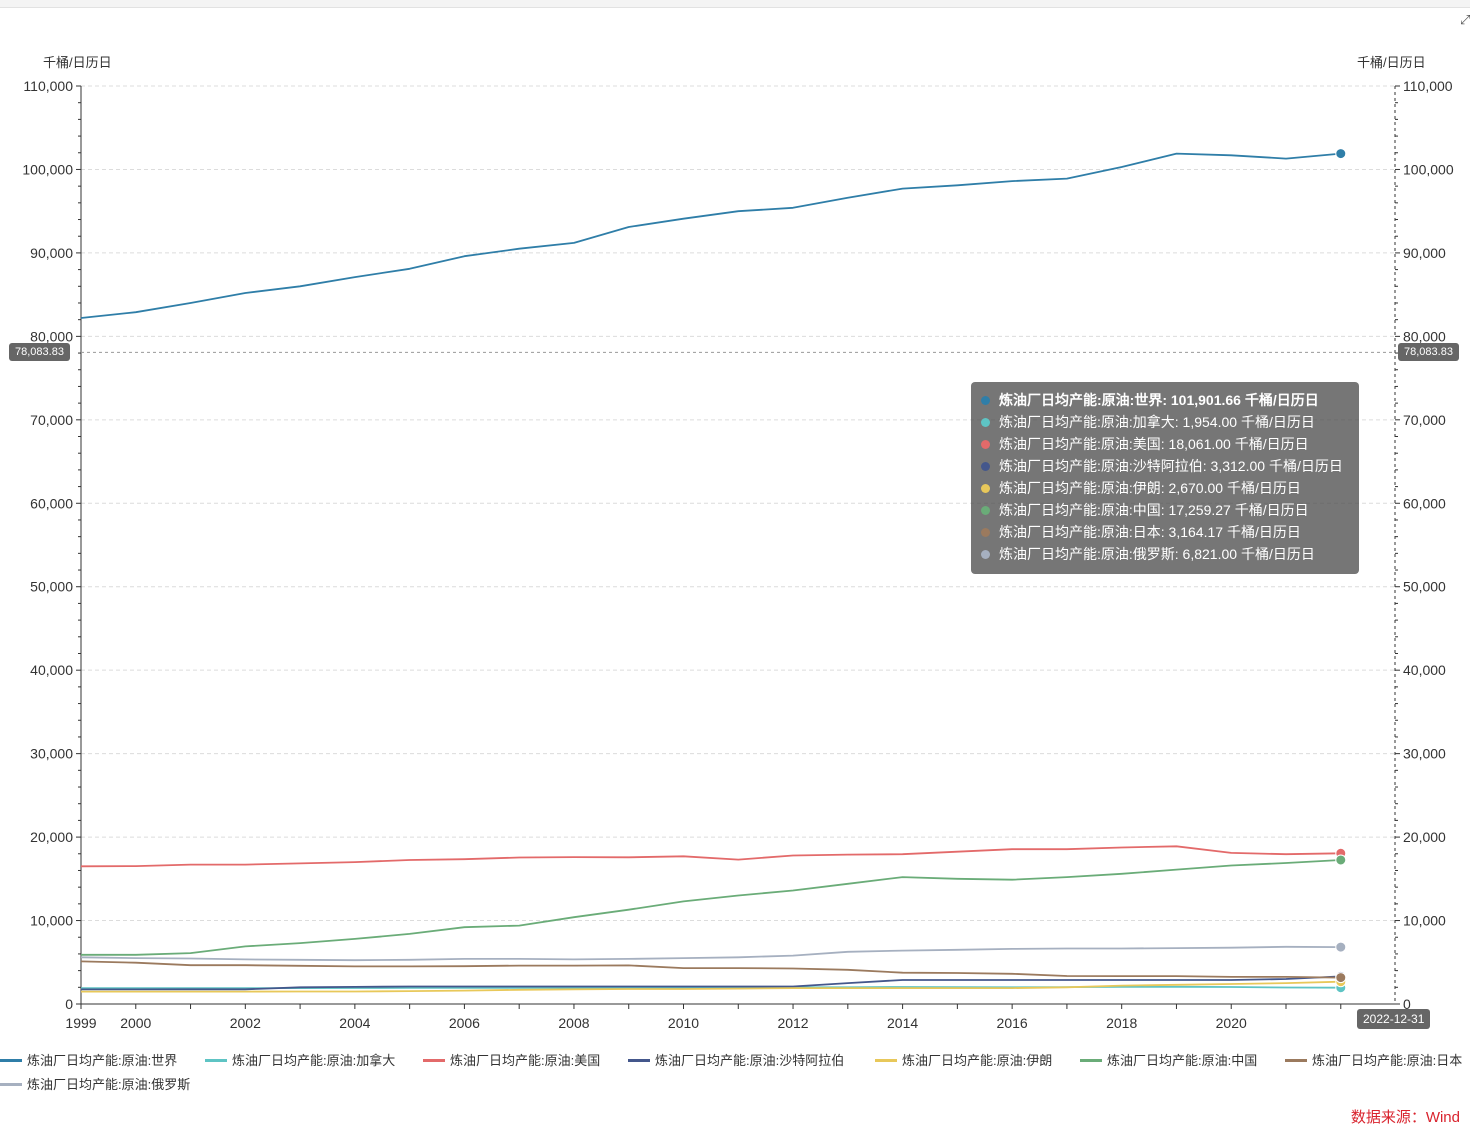 This screenshot has width=1470, height=1137. I want to click on y-tick-label-left: 90,000, so click(51, 253).